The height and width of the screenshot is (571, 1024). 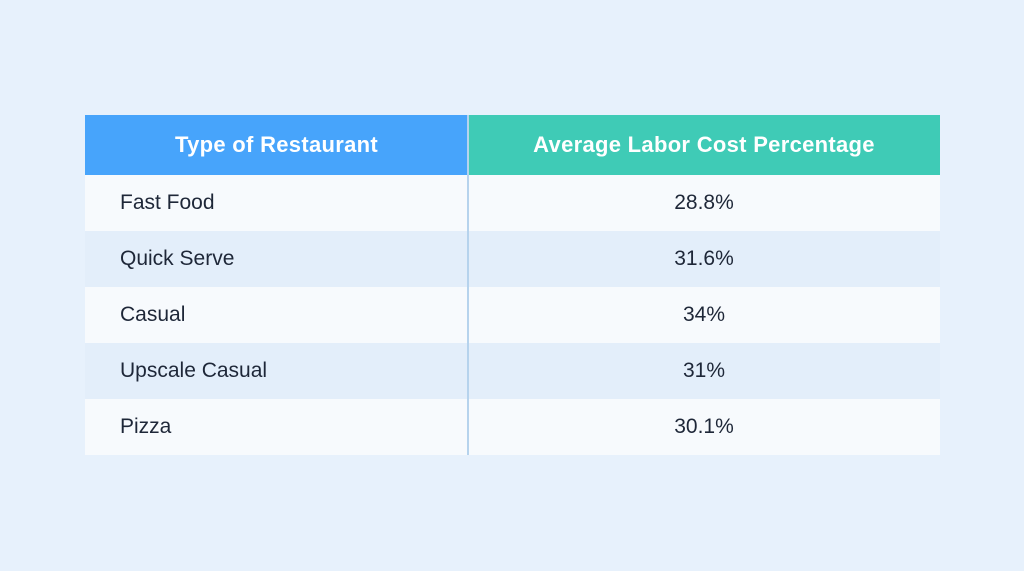 What do you see at coordinates (512, 427) in the screenshot?
I see `table-row: Pizza 30.1%` at bounding box center [512, 427].